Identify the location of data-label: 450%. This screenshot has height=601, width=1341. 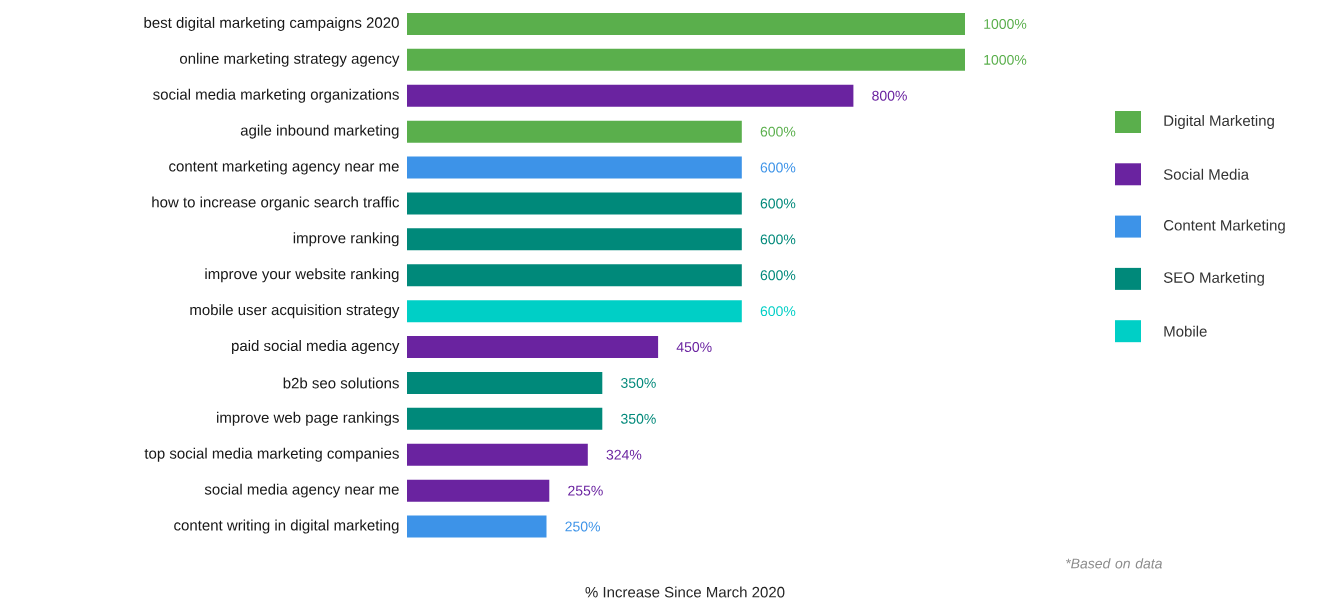
(694, 347).